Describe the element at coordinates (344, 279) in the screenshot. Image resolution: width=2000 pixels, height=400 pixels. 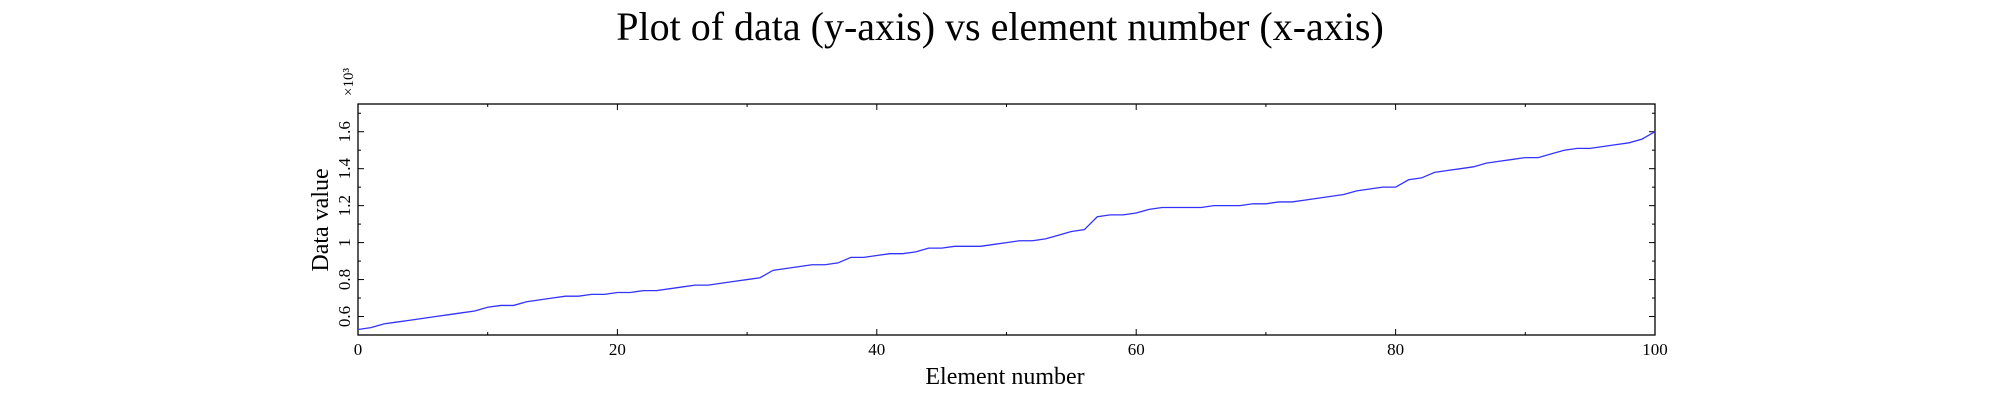
I see `y-tick-label: 0.8` at that location.